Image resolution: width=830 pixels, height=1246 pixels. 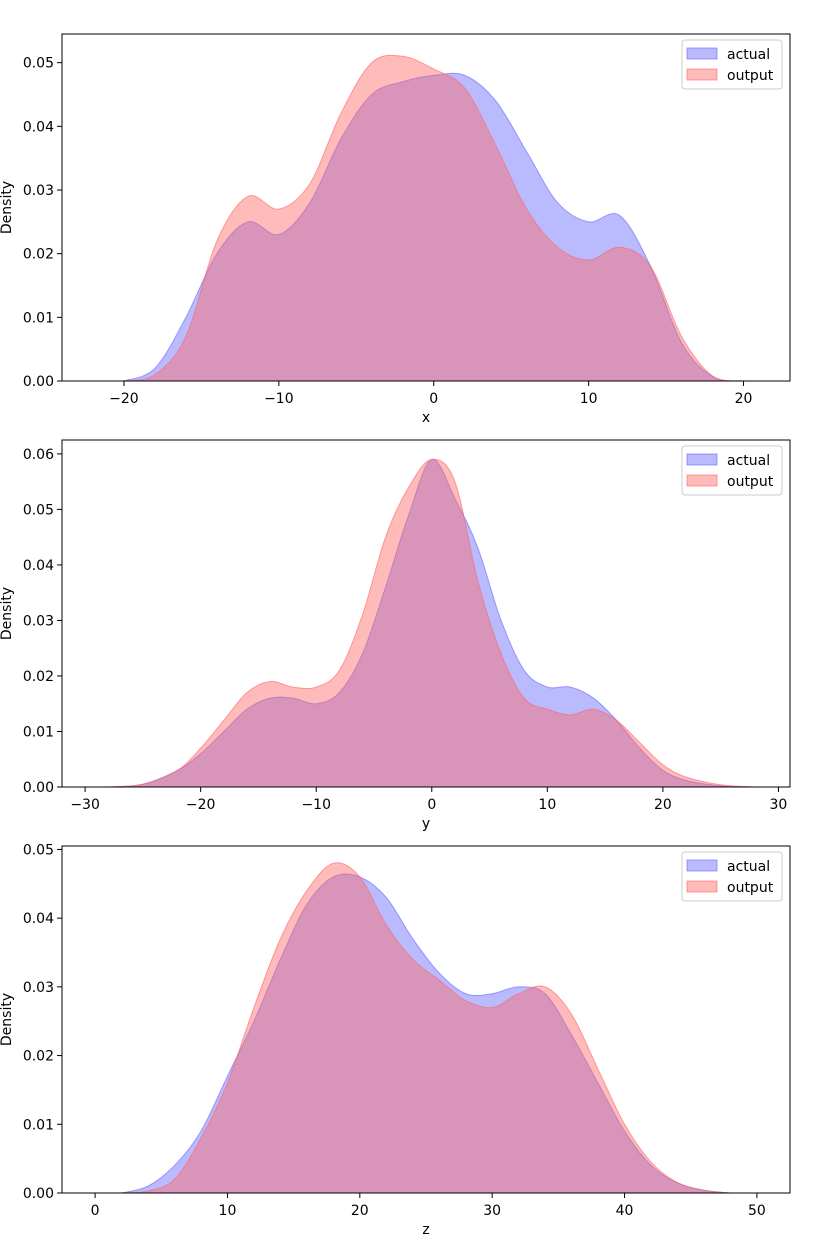 I want to click on y-tick-label: 0.06, so click(x=38, y=455).